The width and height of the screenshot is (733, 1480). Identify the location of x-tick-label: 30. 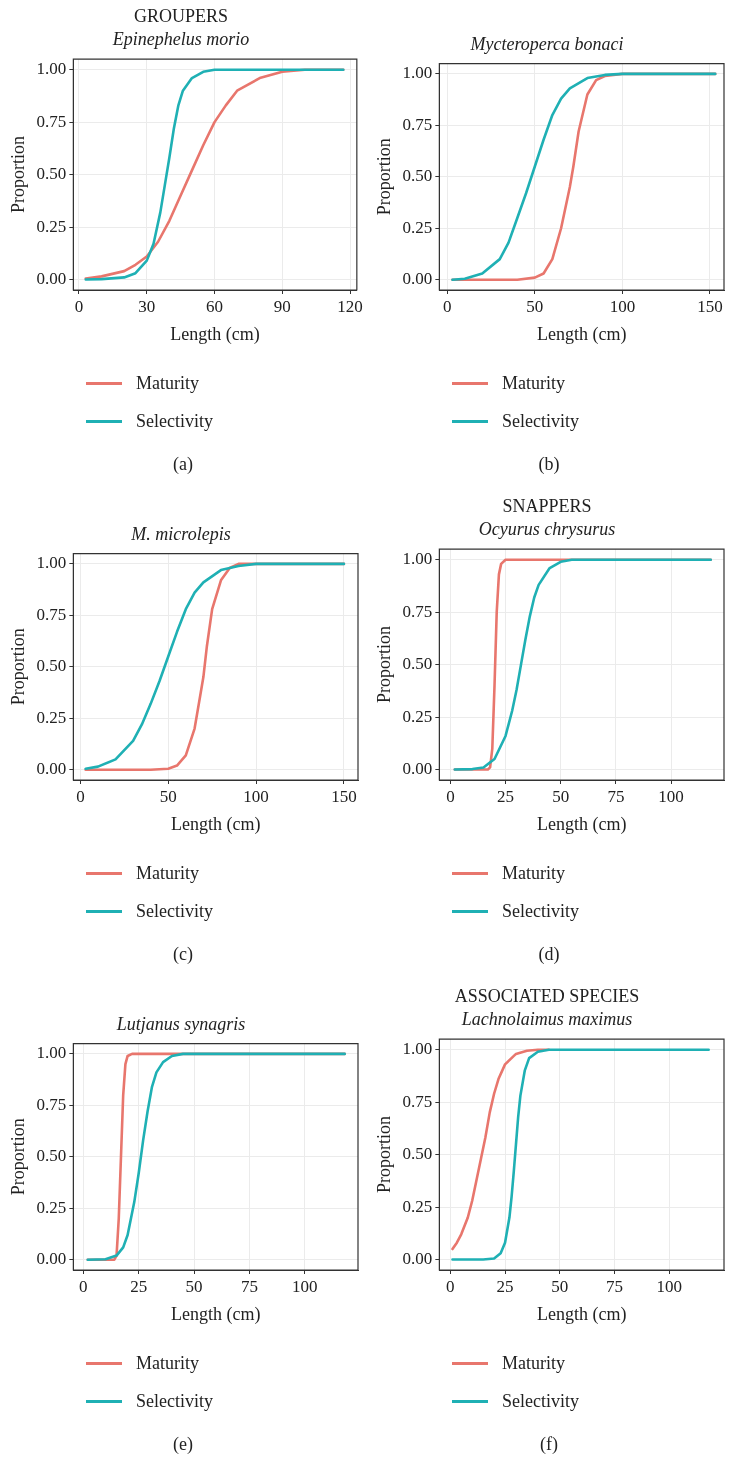
(147, 306).